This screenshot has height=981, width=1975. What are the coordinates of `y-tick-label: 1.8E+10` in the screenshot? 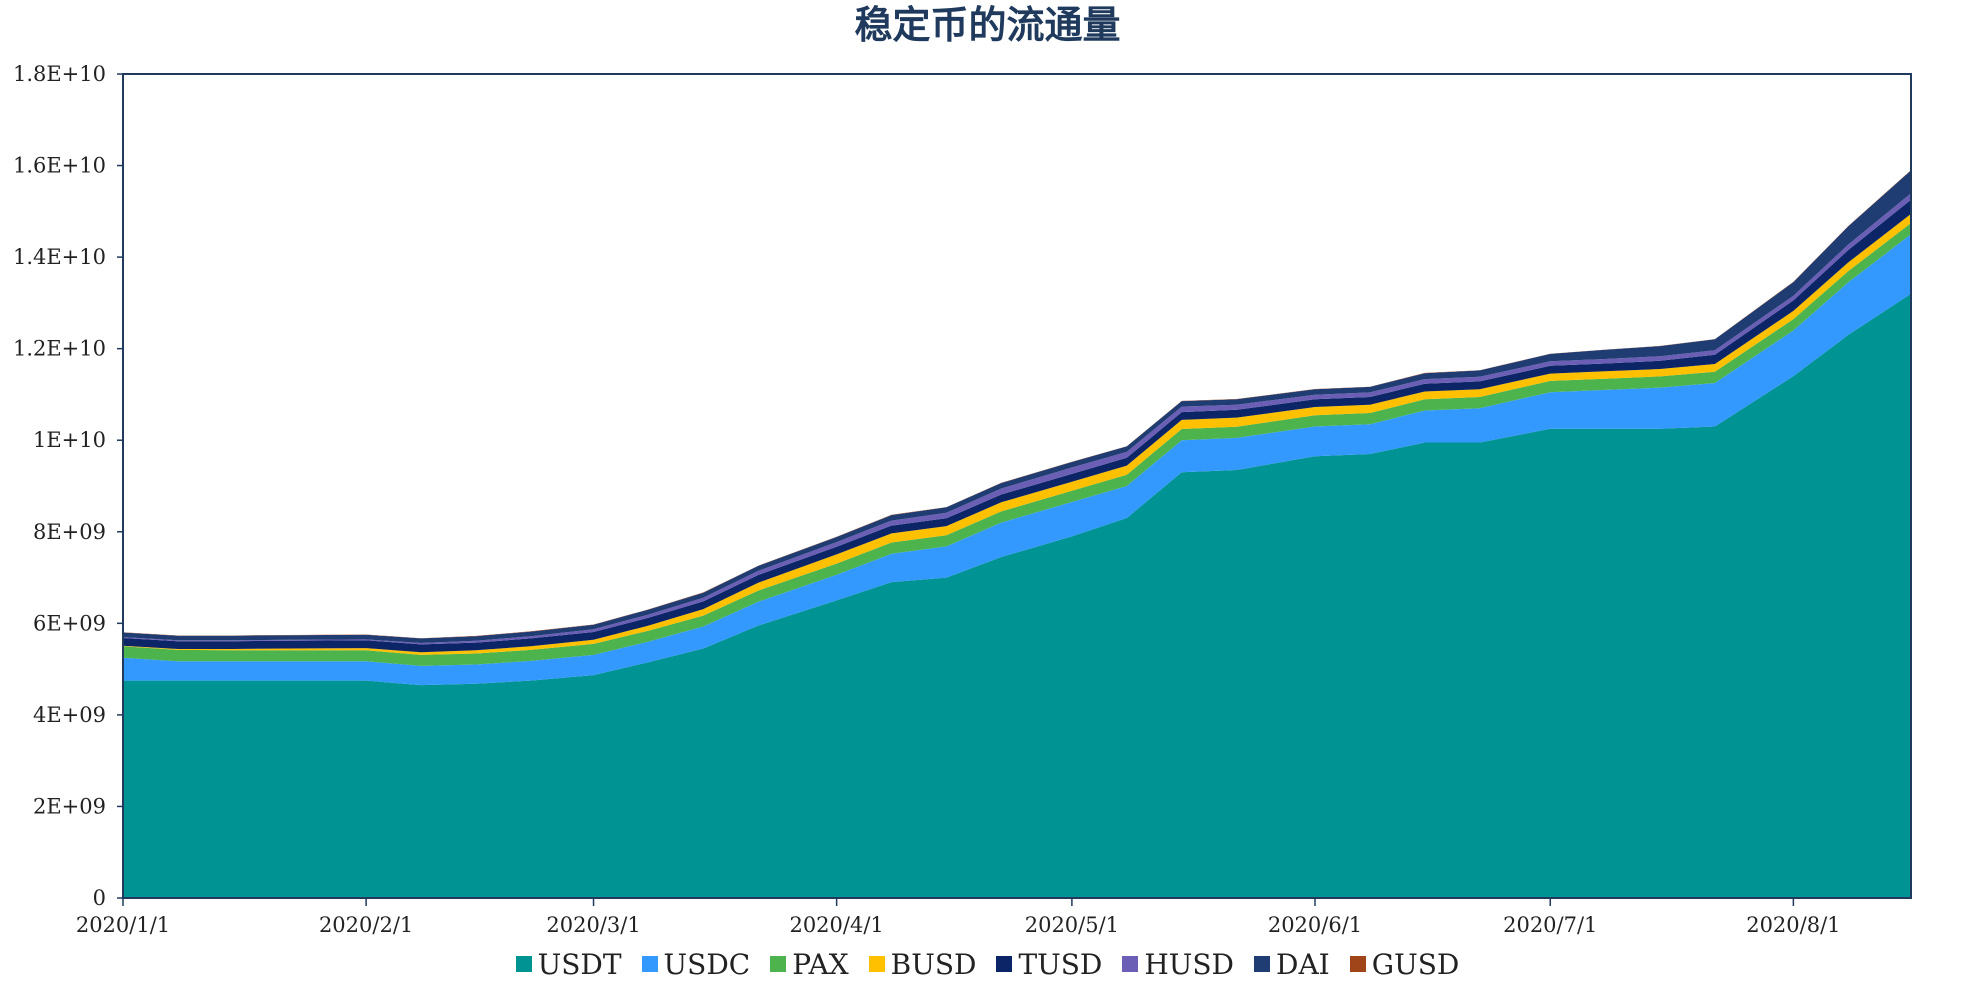 It's located at (59, 74).